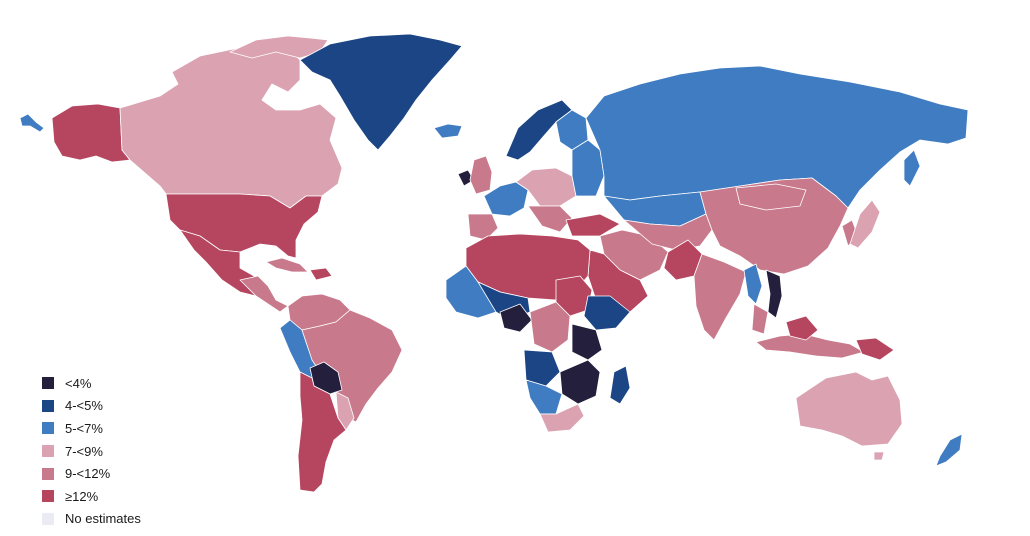 This screenshot has width=1030, height=536. Describe the element at coordinates (580, 382) in the screenshot. I see `region-southern-africa` at that location.